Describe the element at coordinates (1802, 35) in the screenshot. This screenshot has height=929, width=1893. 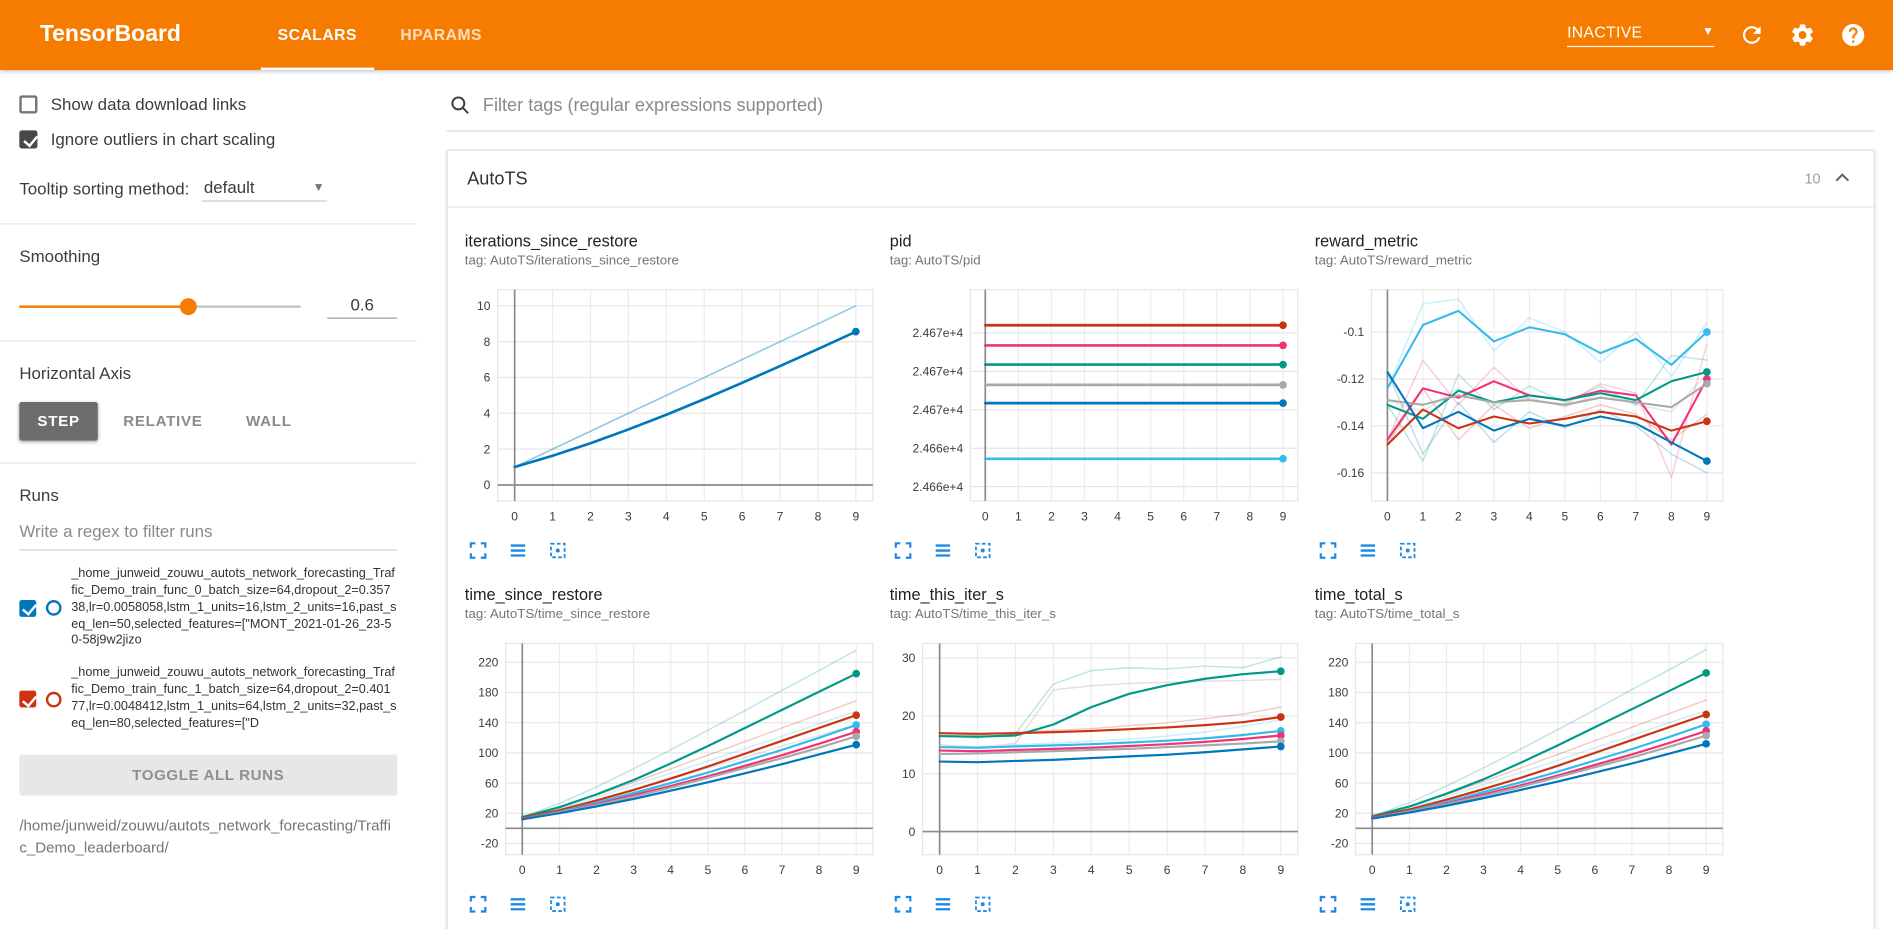
I see `settings-gear-icon` at that location.